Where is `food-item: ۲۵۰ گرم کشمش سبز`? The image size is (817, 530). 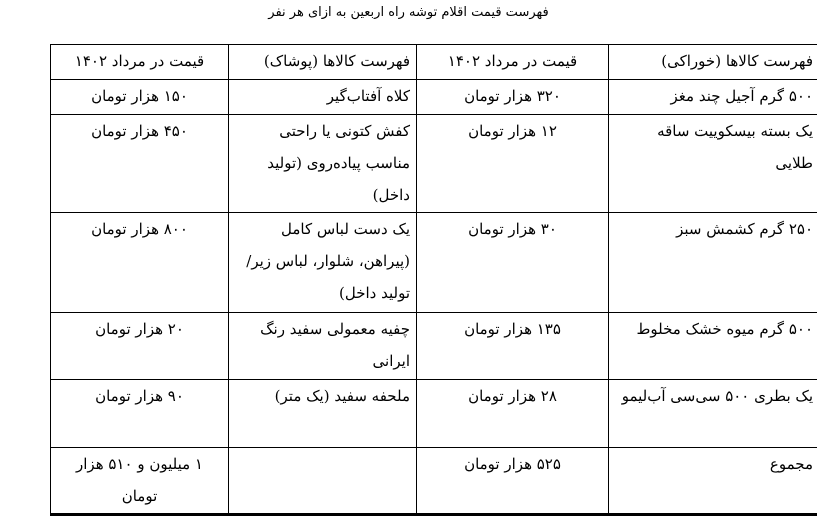 food-item: ۲۵۰ گرم کشمش سبز is located at coordinates (712, 262).